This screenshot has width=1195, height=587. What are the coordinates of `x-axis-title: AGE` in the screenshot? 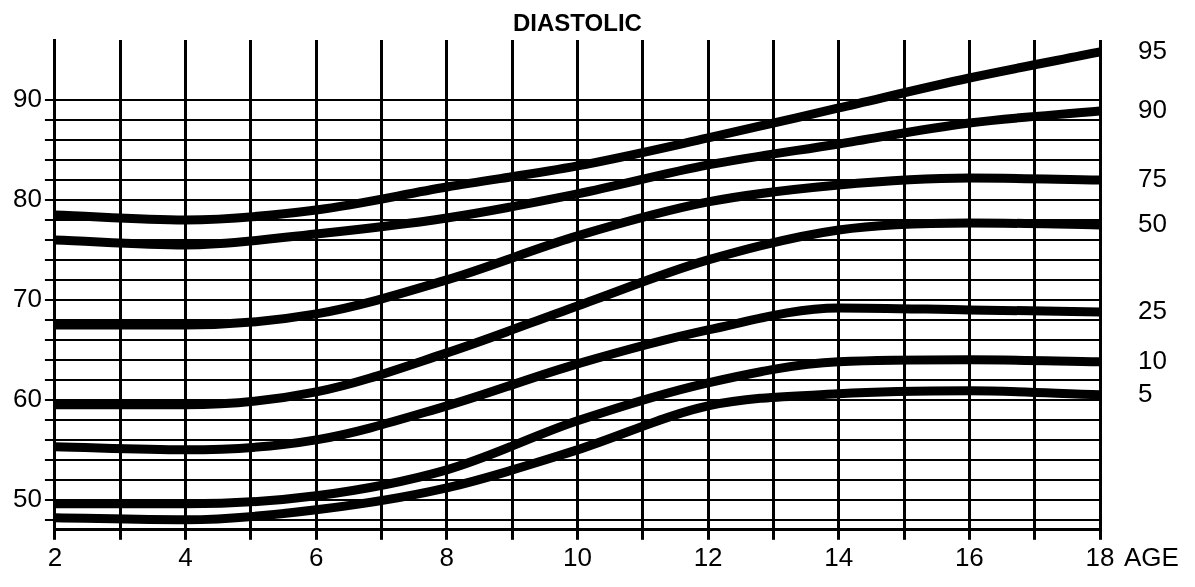 It's located at (1151, 556).